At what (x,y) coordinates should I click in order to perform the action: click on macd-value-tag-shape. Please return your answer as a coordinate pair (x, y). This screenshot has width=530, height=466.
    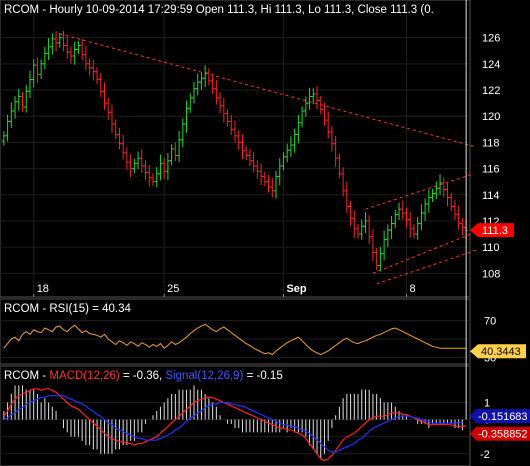
    Looking at the image, I should click on (500, 416).